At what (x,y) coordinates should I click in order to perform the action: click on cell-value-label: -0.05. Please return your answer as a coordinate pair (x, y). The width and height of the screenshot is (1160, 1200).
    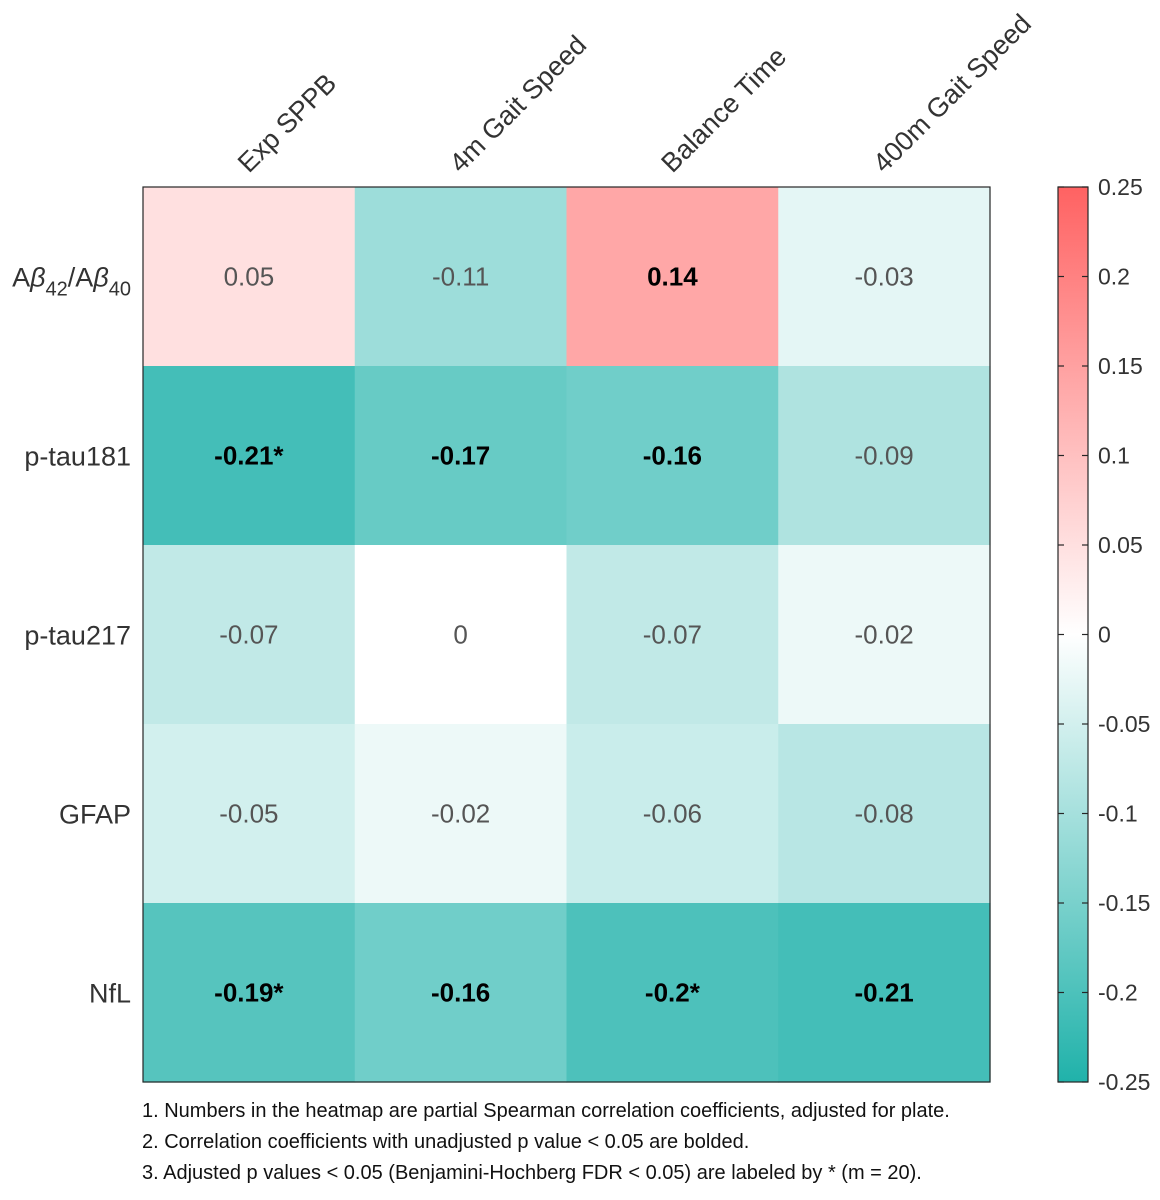
    Looking at the image, I should click on (248, 814).